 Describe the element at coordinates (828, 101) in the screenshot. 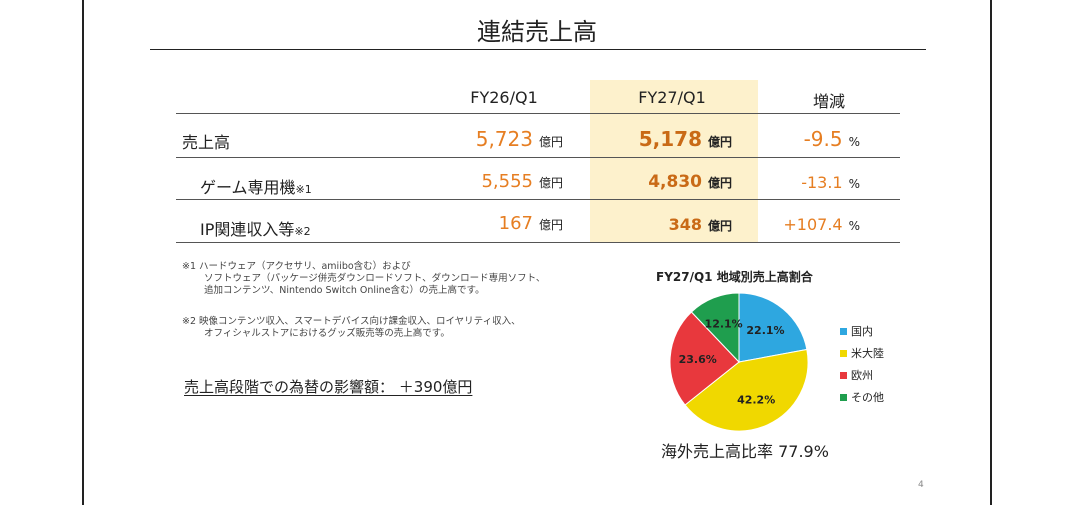

I see `header-change: 増減` at that location.